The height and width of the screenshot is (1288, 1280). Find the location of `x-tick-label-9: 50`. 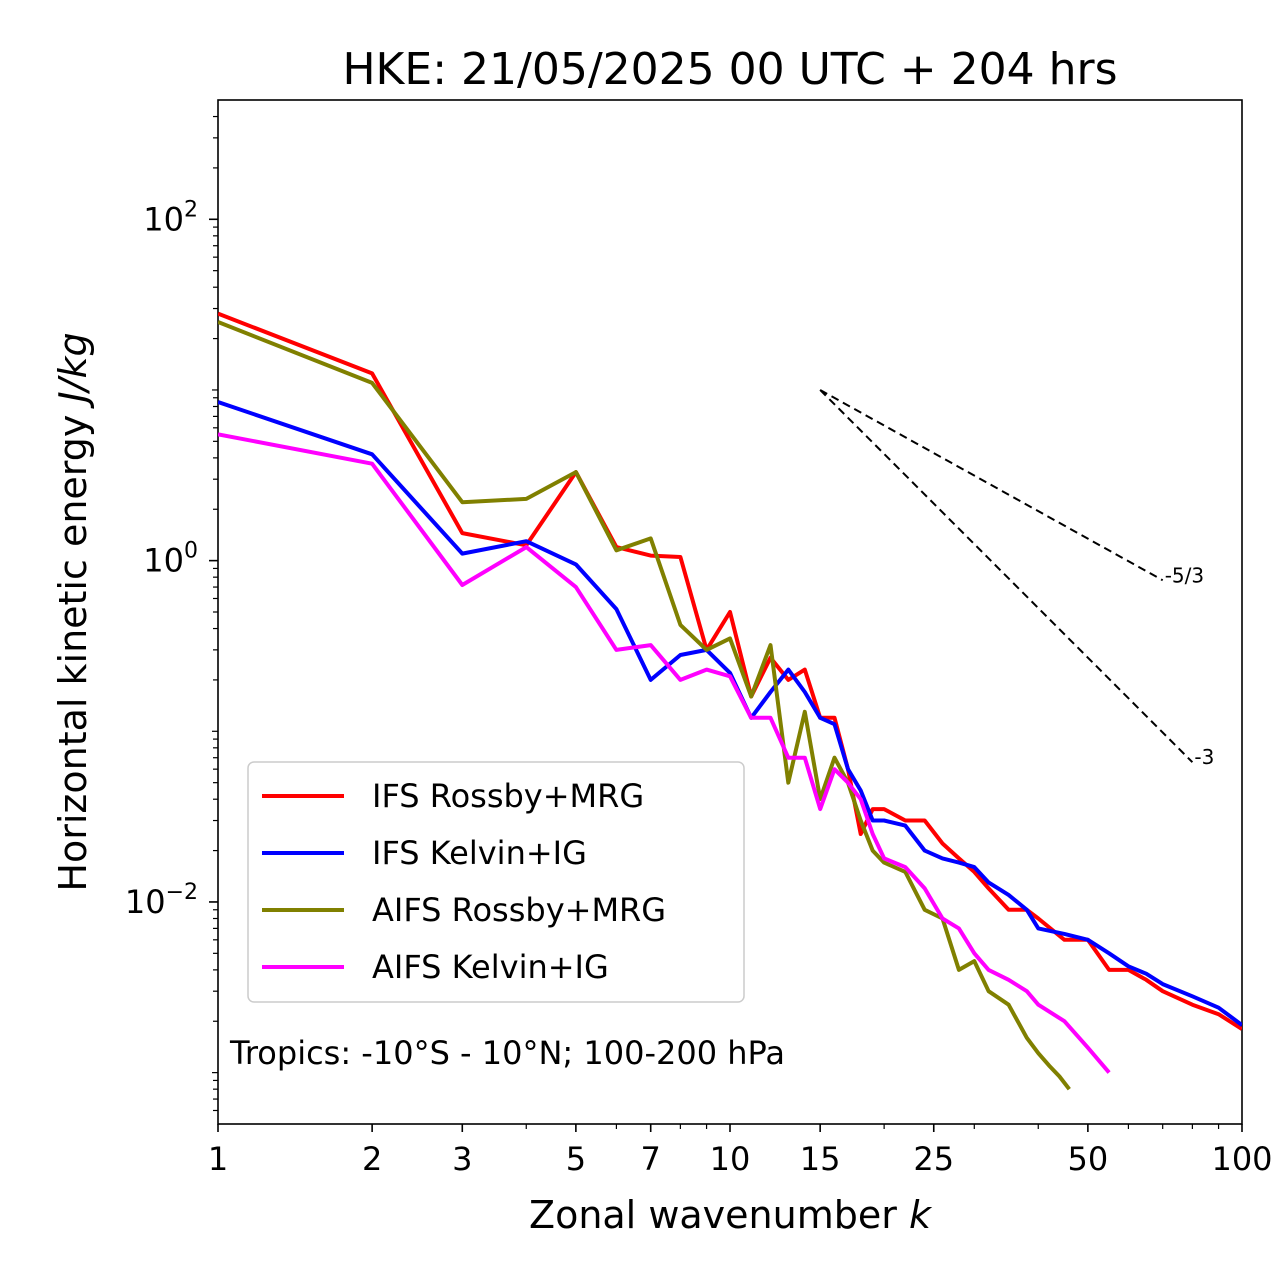

x-tick-label-9: 50 is located at coordinates (1088, 1159).